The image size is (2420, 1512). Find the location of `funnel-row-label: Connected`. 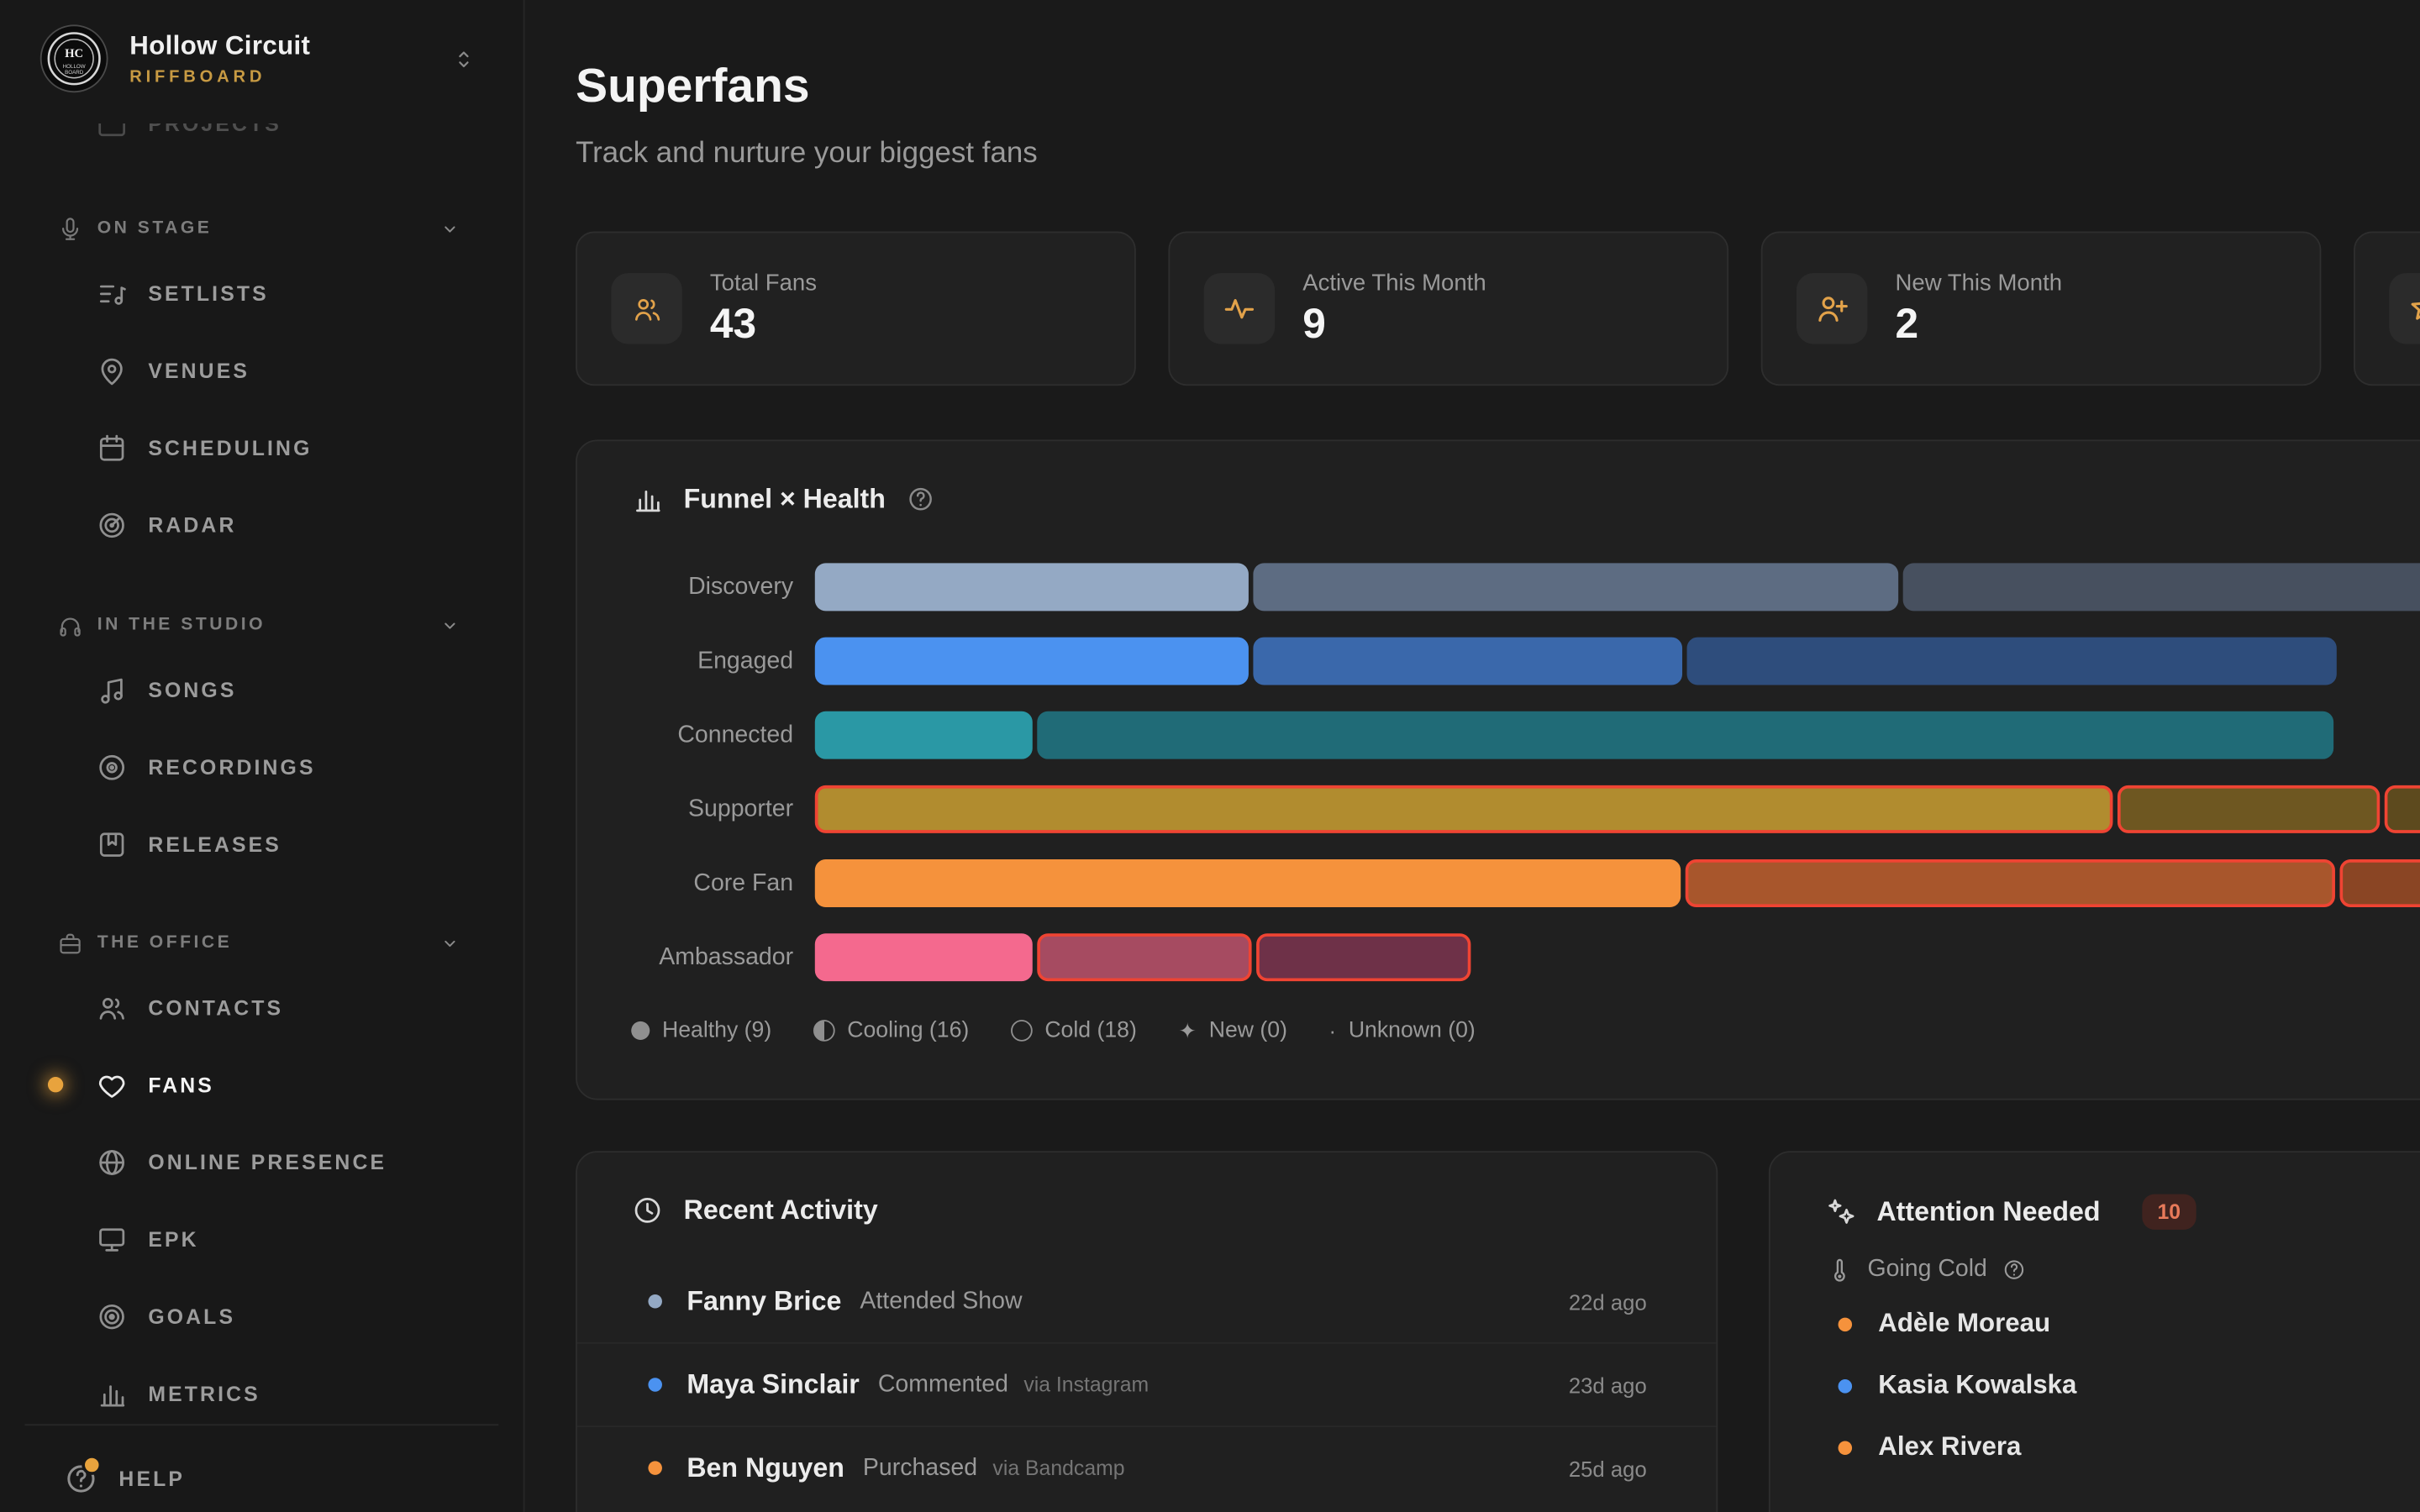

funnel-row-label: Connected is located at coordinates (735, 734).